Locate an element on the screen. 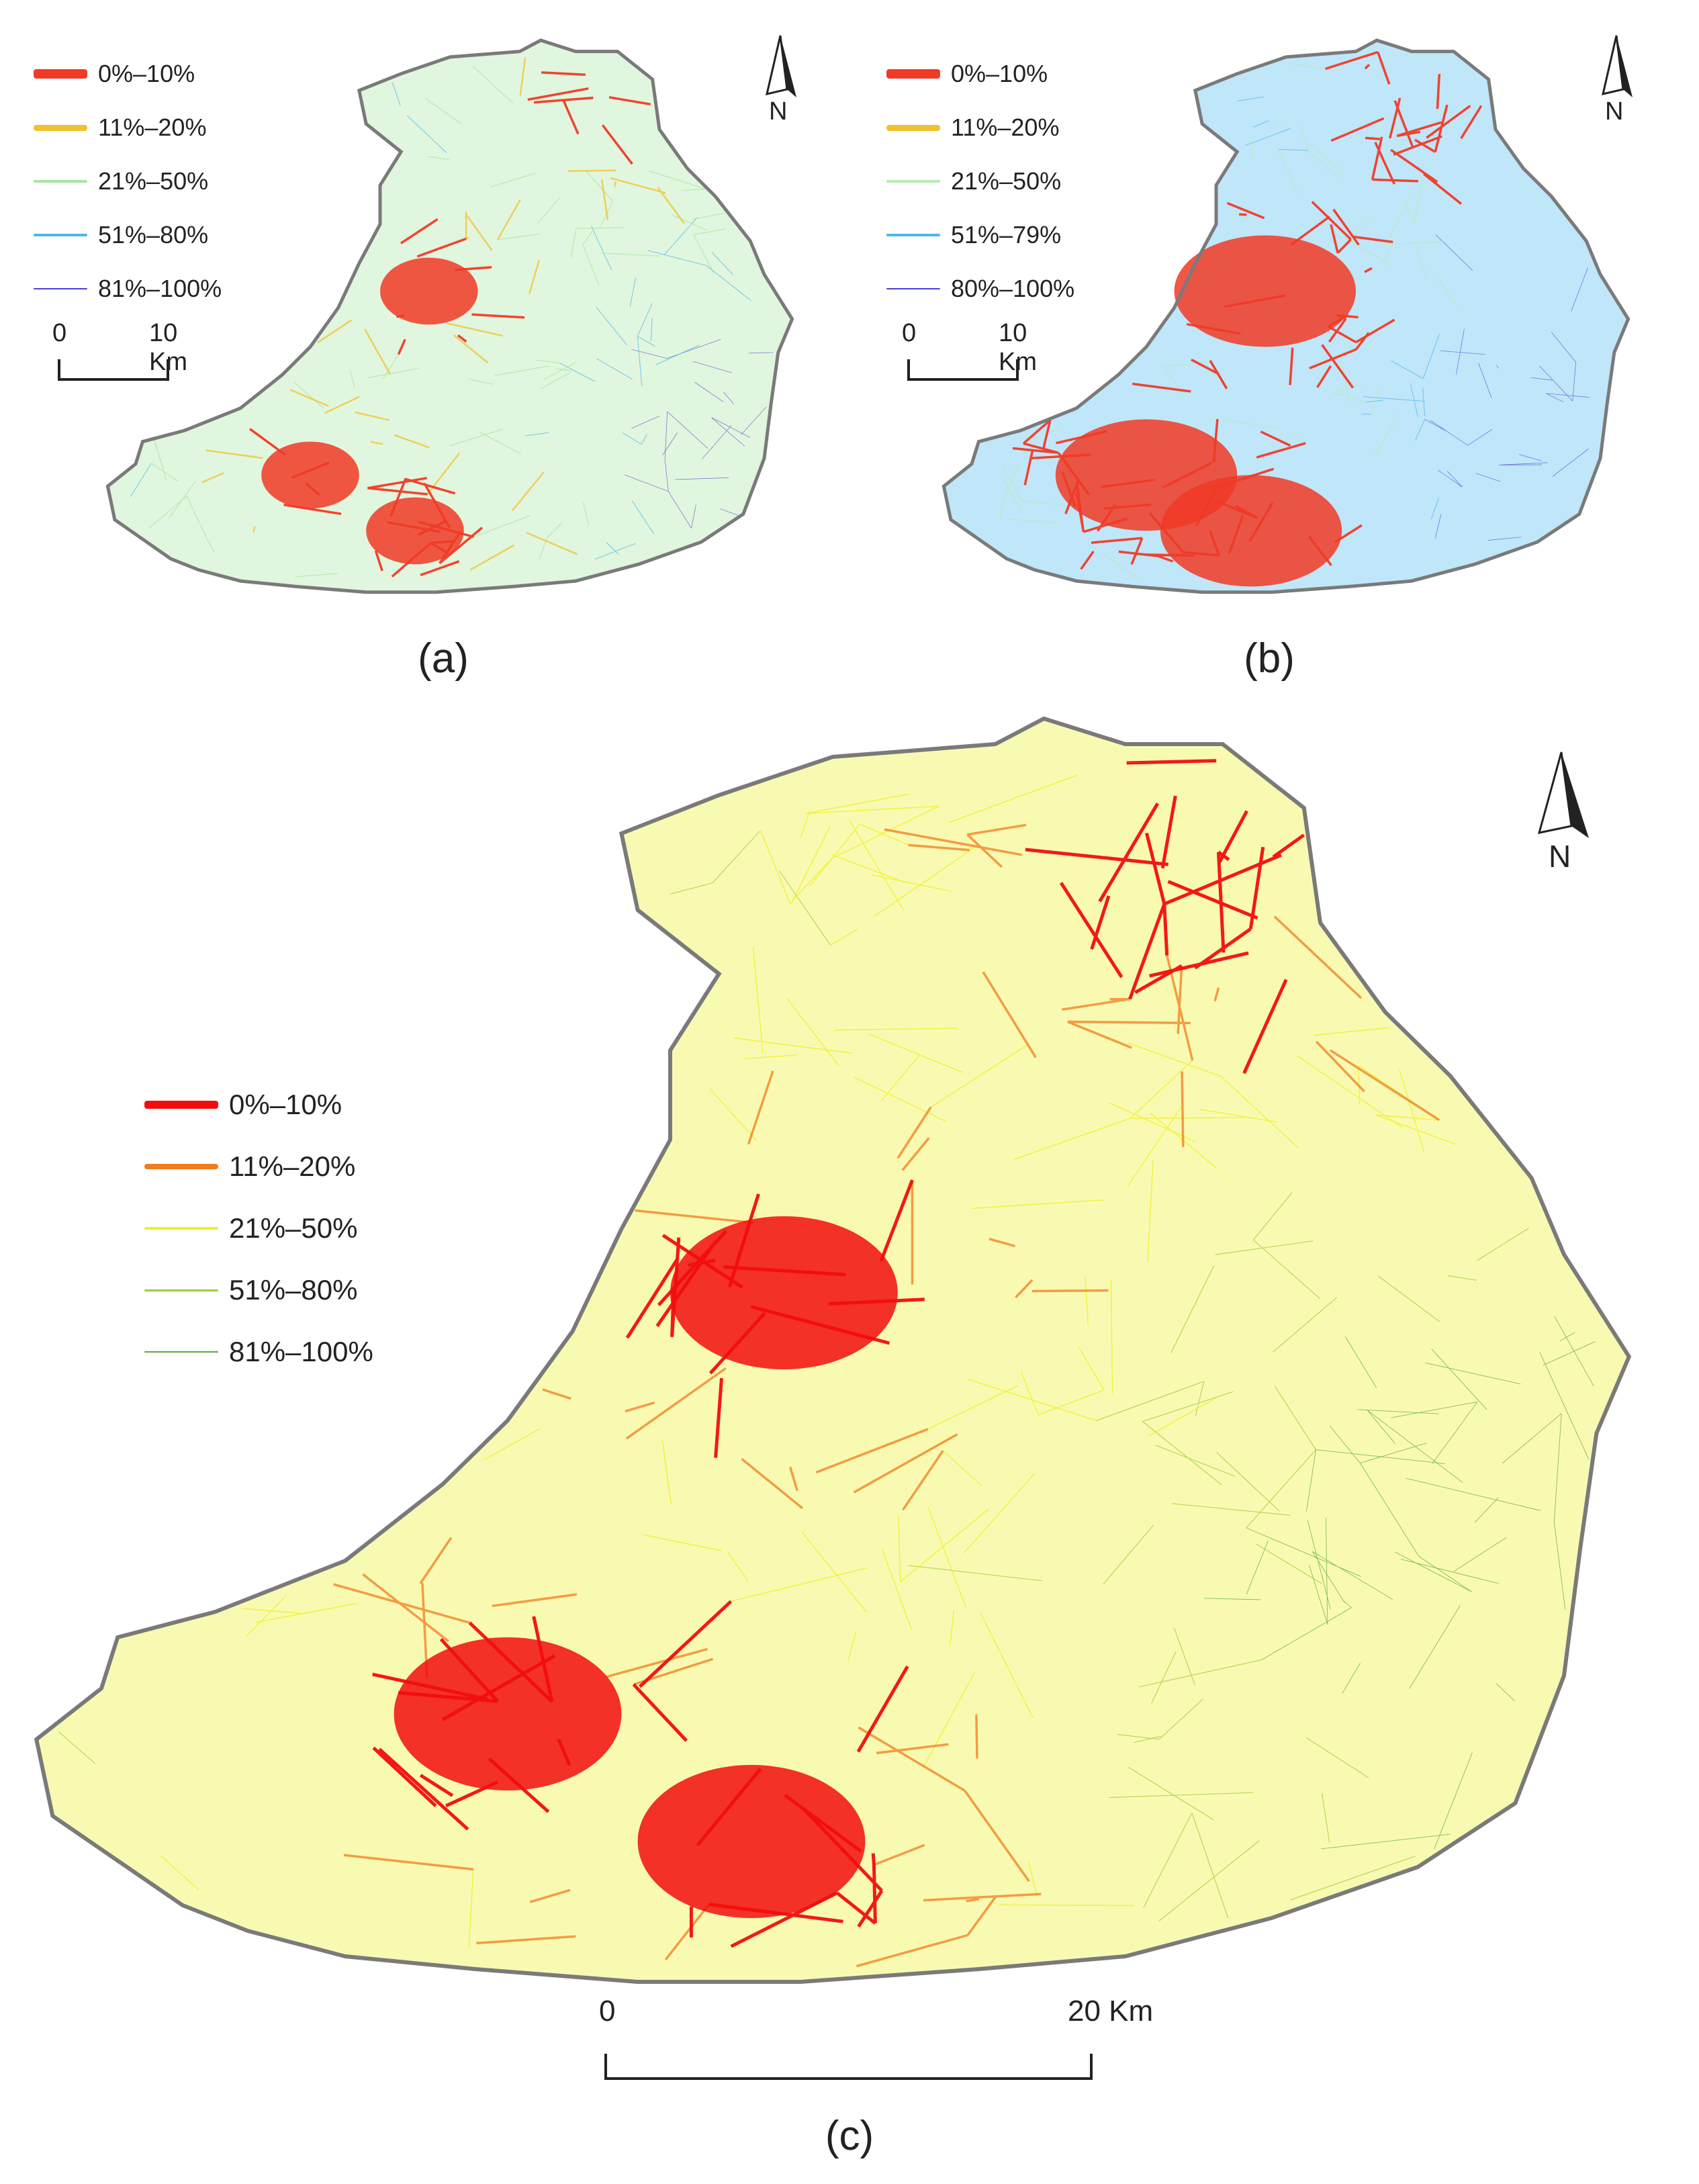 The height and width of the screenshot is (2184, 1699). legend-a: 0%–10% 11%–20% 21%–50% 51%–80% 81%–100% is located at coordinates (175, 184).